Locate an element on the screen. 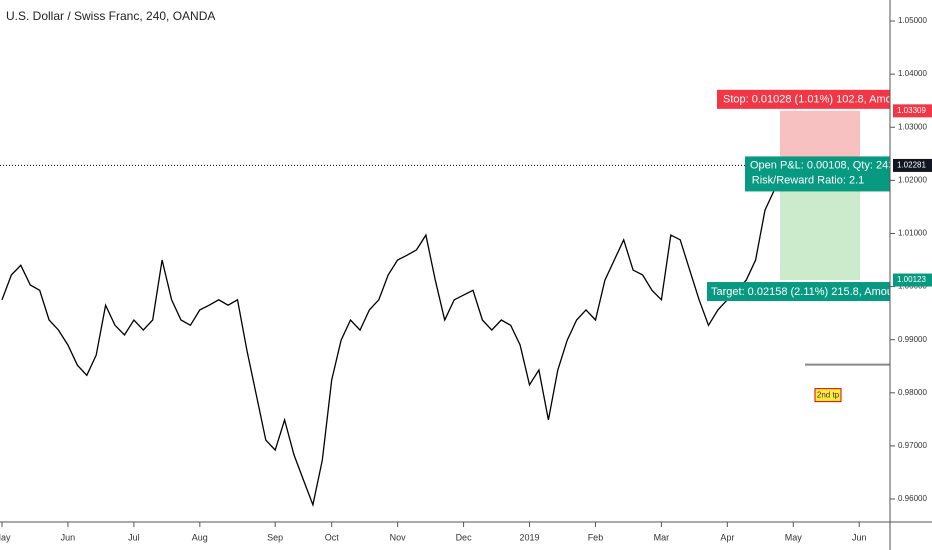  x-tick-label: Sep is located at coordinates (275, 537).